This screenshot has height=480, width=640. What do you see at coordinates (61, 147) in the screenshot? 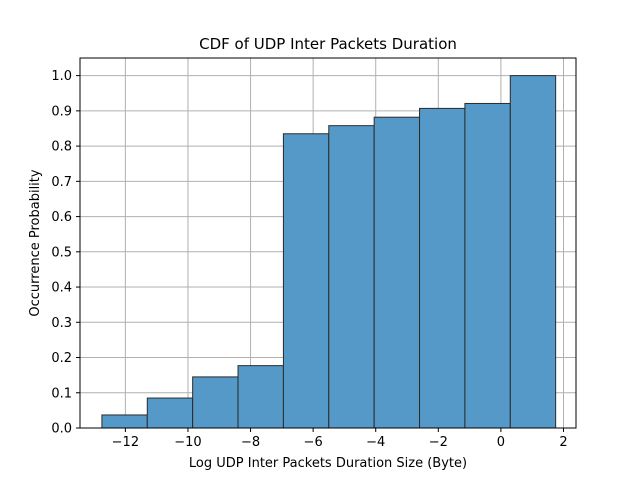
I see `y-tick-label: 0.8` at bounding box center [61, 147].